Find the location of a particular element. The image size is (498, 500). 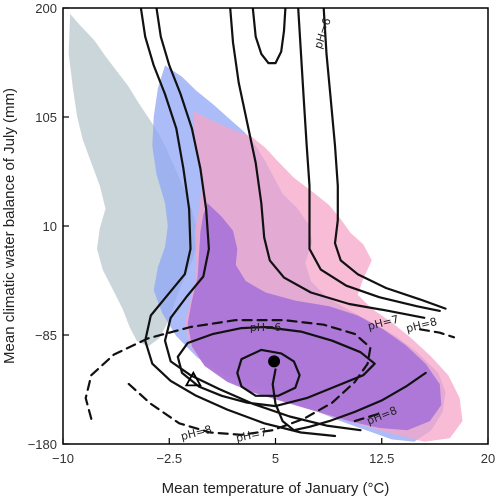

y-tick-label: −85 is located at coordinates (46, 335).